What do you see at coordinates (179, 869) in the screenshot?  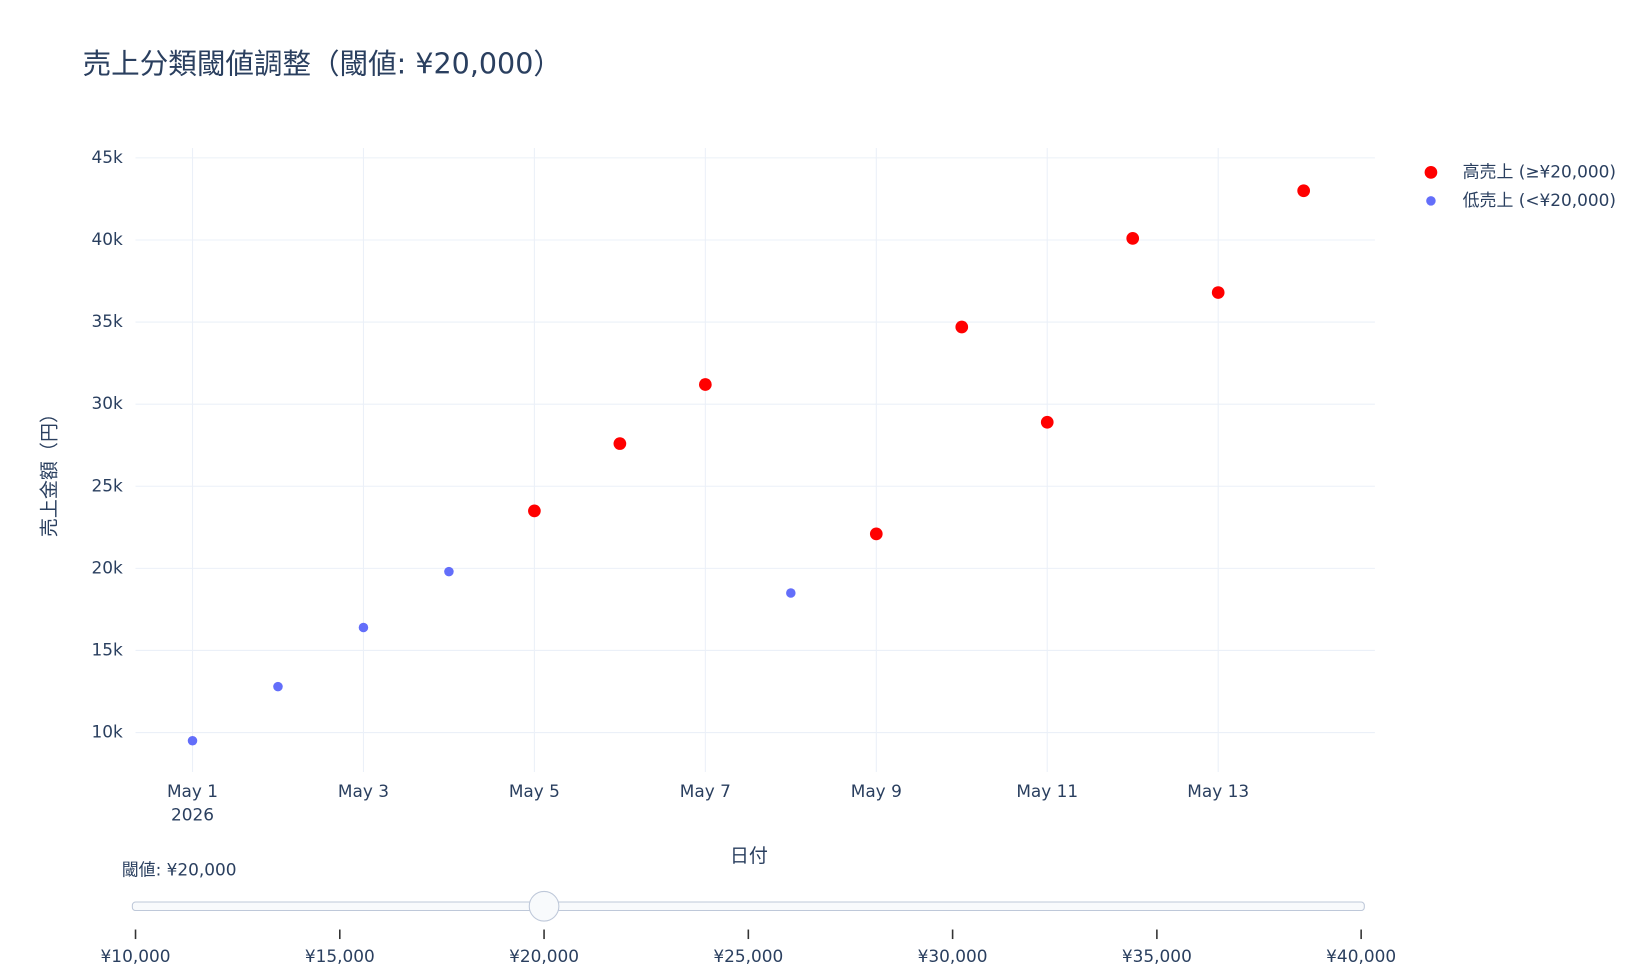 I see `slider-current-label: 閾値: ¥20,000` at bounding box center [179, 869].